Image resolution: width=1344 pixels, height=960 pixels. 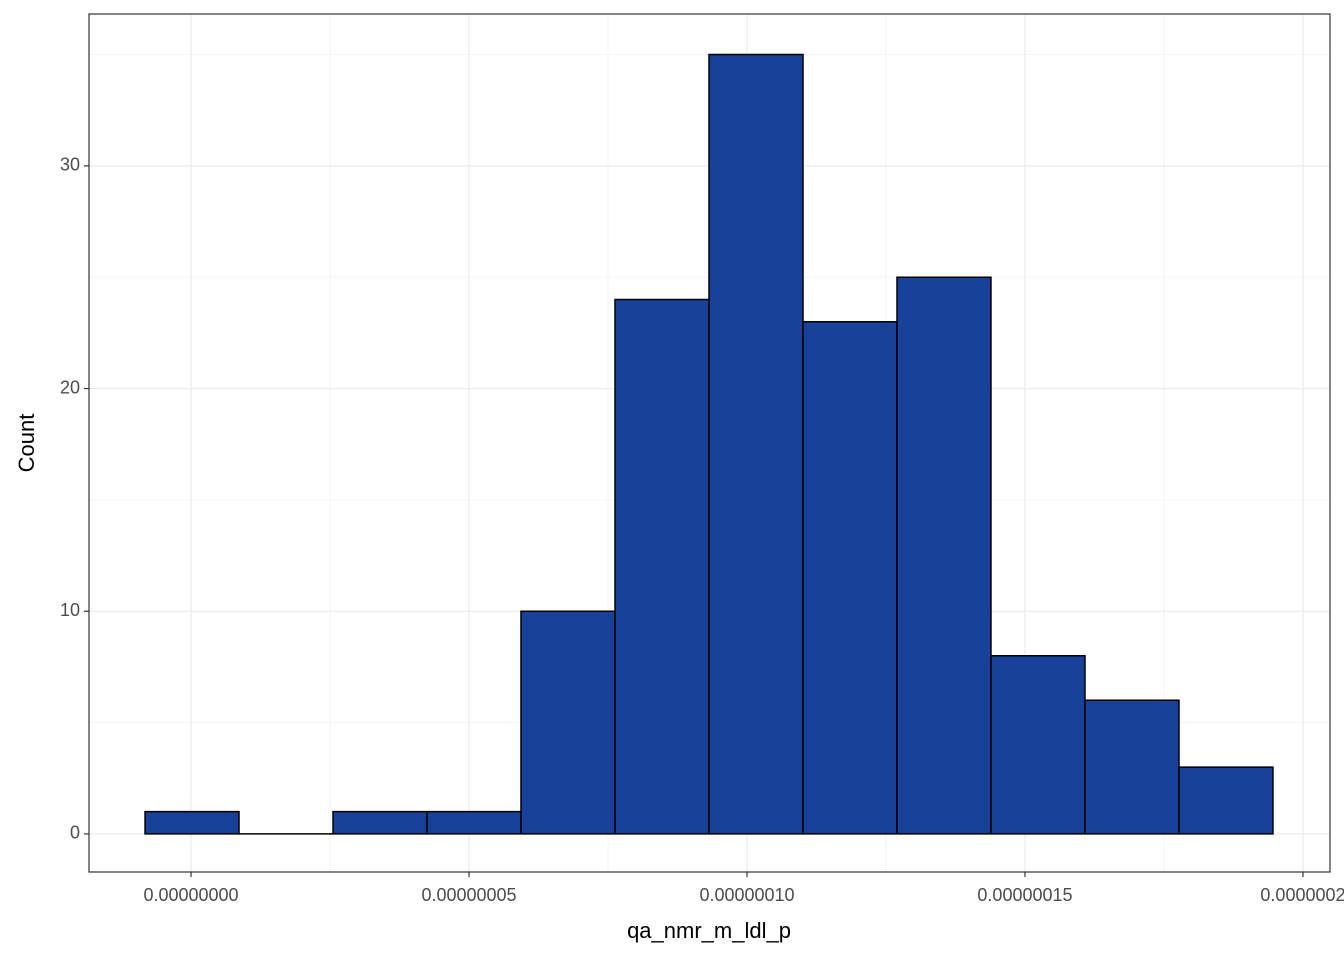 I want to click on x-tick-label: 0.00000000, so click(x=190, y=895).